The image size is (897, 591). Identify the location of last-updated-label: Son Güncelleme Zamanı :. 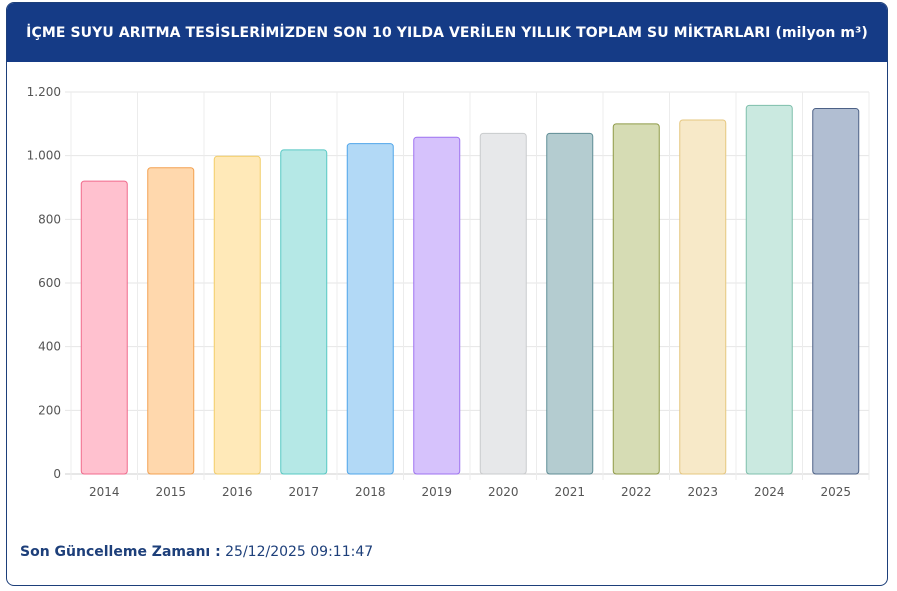
(120, 552).